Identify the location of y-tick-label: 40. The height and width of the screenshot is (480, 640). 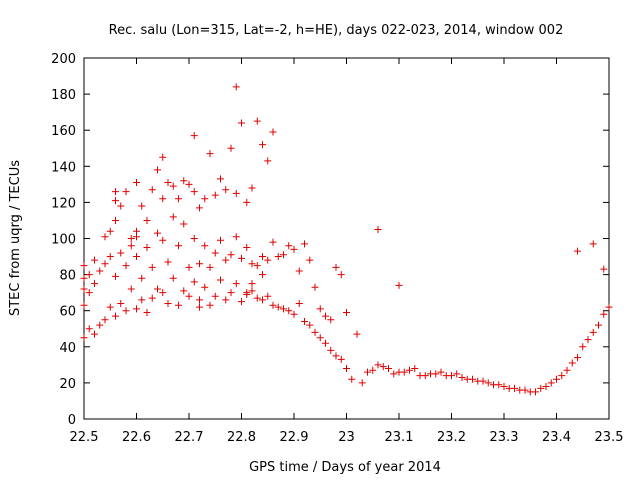
(67, 348).